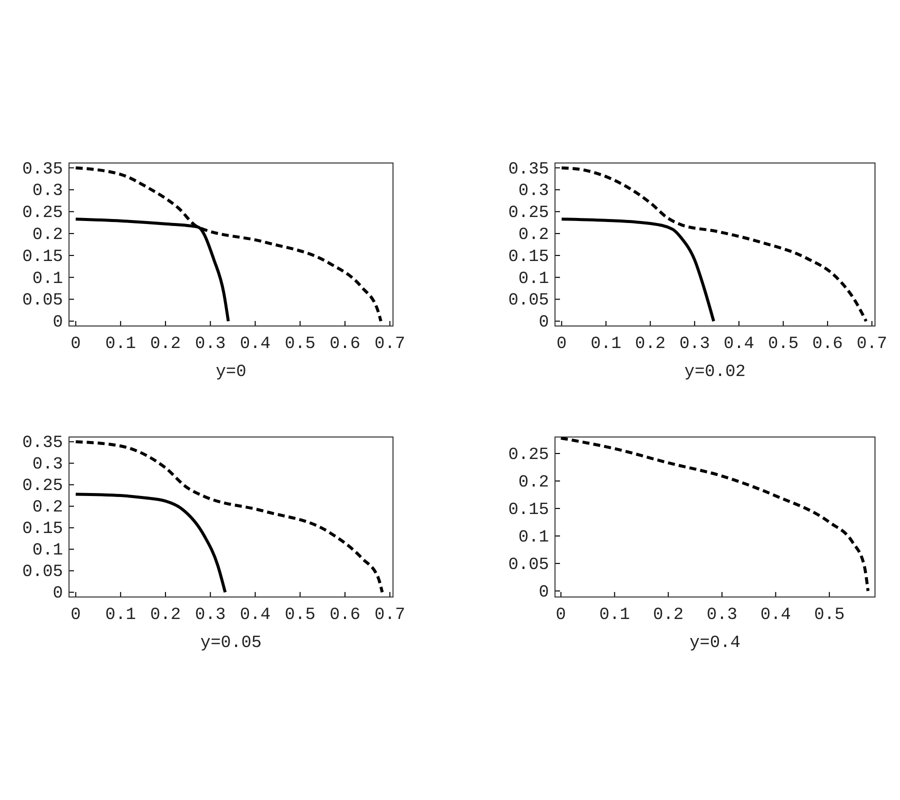 The image size is (900, 800). I want to click on x-axis-title: y=0.02, so click(715, 372).